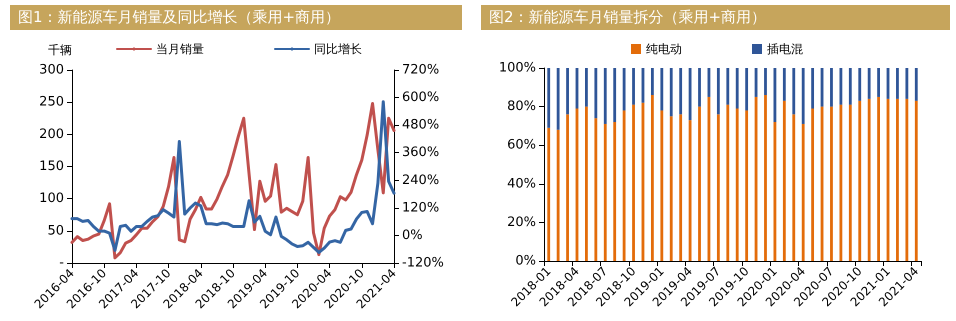  I want to click on y2-tick-label: 240%, so click(421, 180).